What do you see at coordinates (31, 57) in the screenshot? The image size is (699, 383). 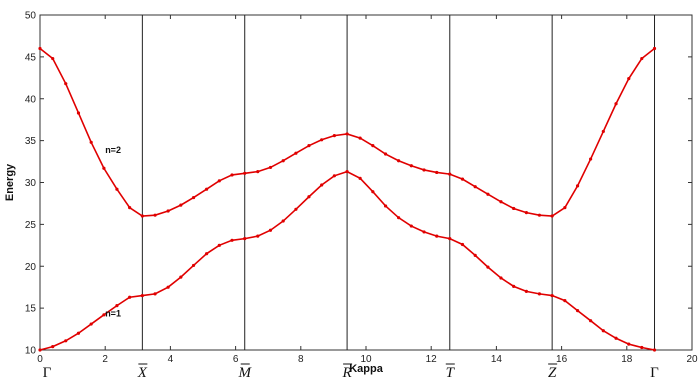 I see `y-tick-label: 45` at bounding box center [31, 57].